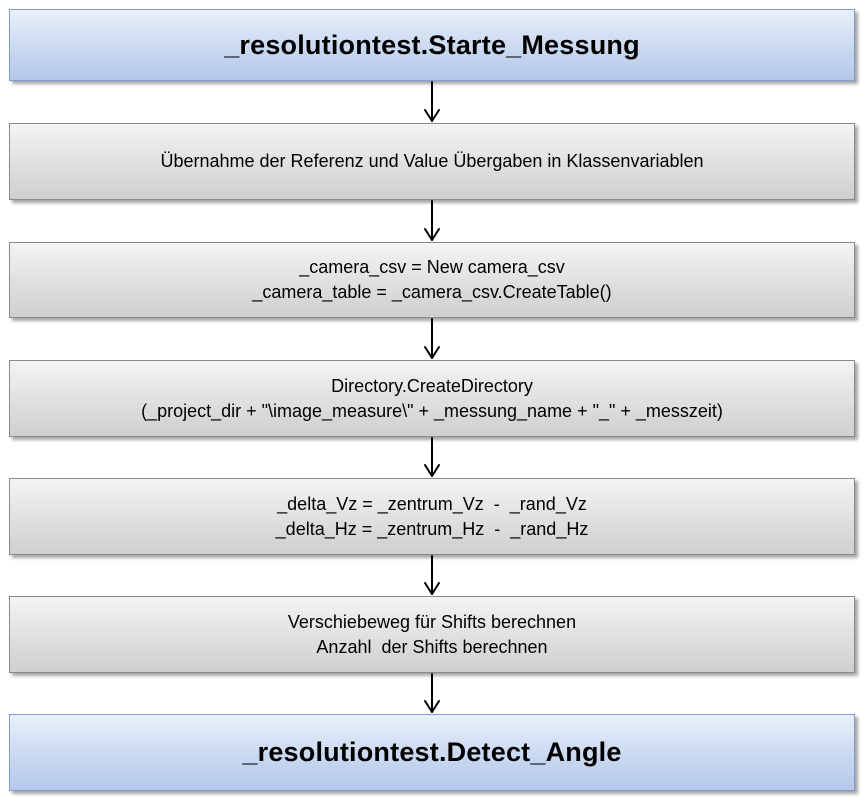 The height and width of the screenshot is (802, 865). I want to click on process-step-5-line-2: Anzahl der Shifts berechnen, so click(432, 646).